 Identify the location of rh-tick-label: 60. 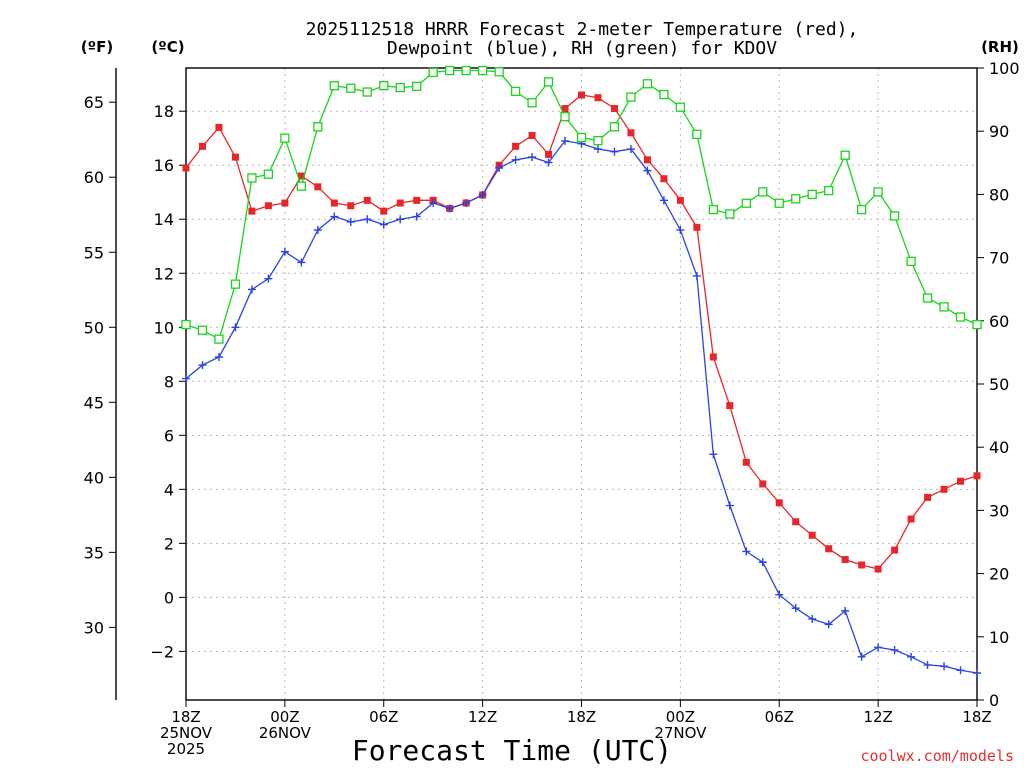
(999, 321).